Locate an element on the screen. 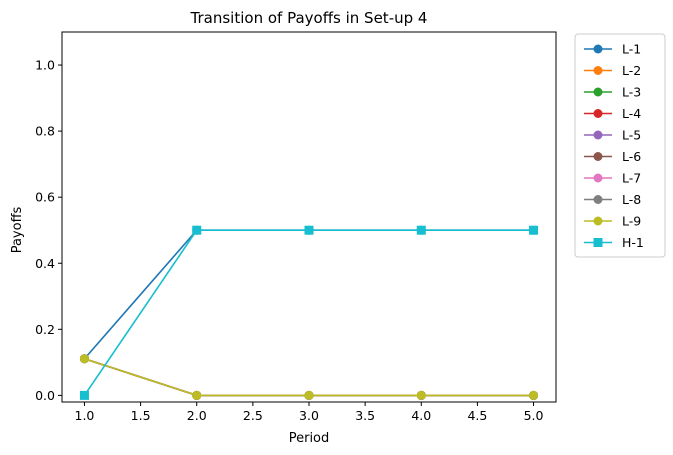 The height and width of the screenshot is (455, 673). series-line is located at coordinates (309, 377).